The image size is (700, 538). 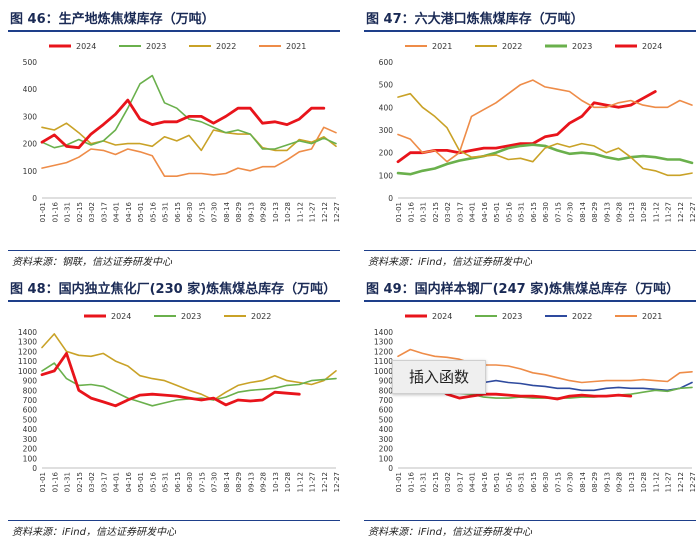 I want to click on series-line-2021, so click(x=545, y=121).